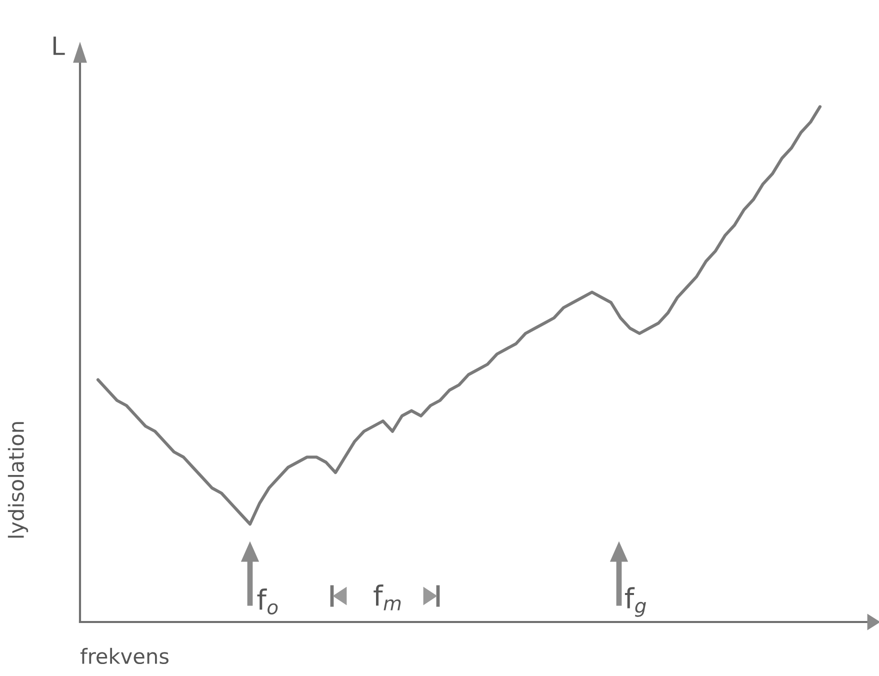 Image resolution: width=879 pixels, height=676 pixels. I want to click on x-axis-title: frekvens, so click(124, 656).